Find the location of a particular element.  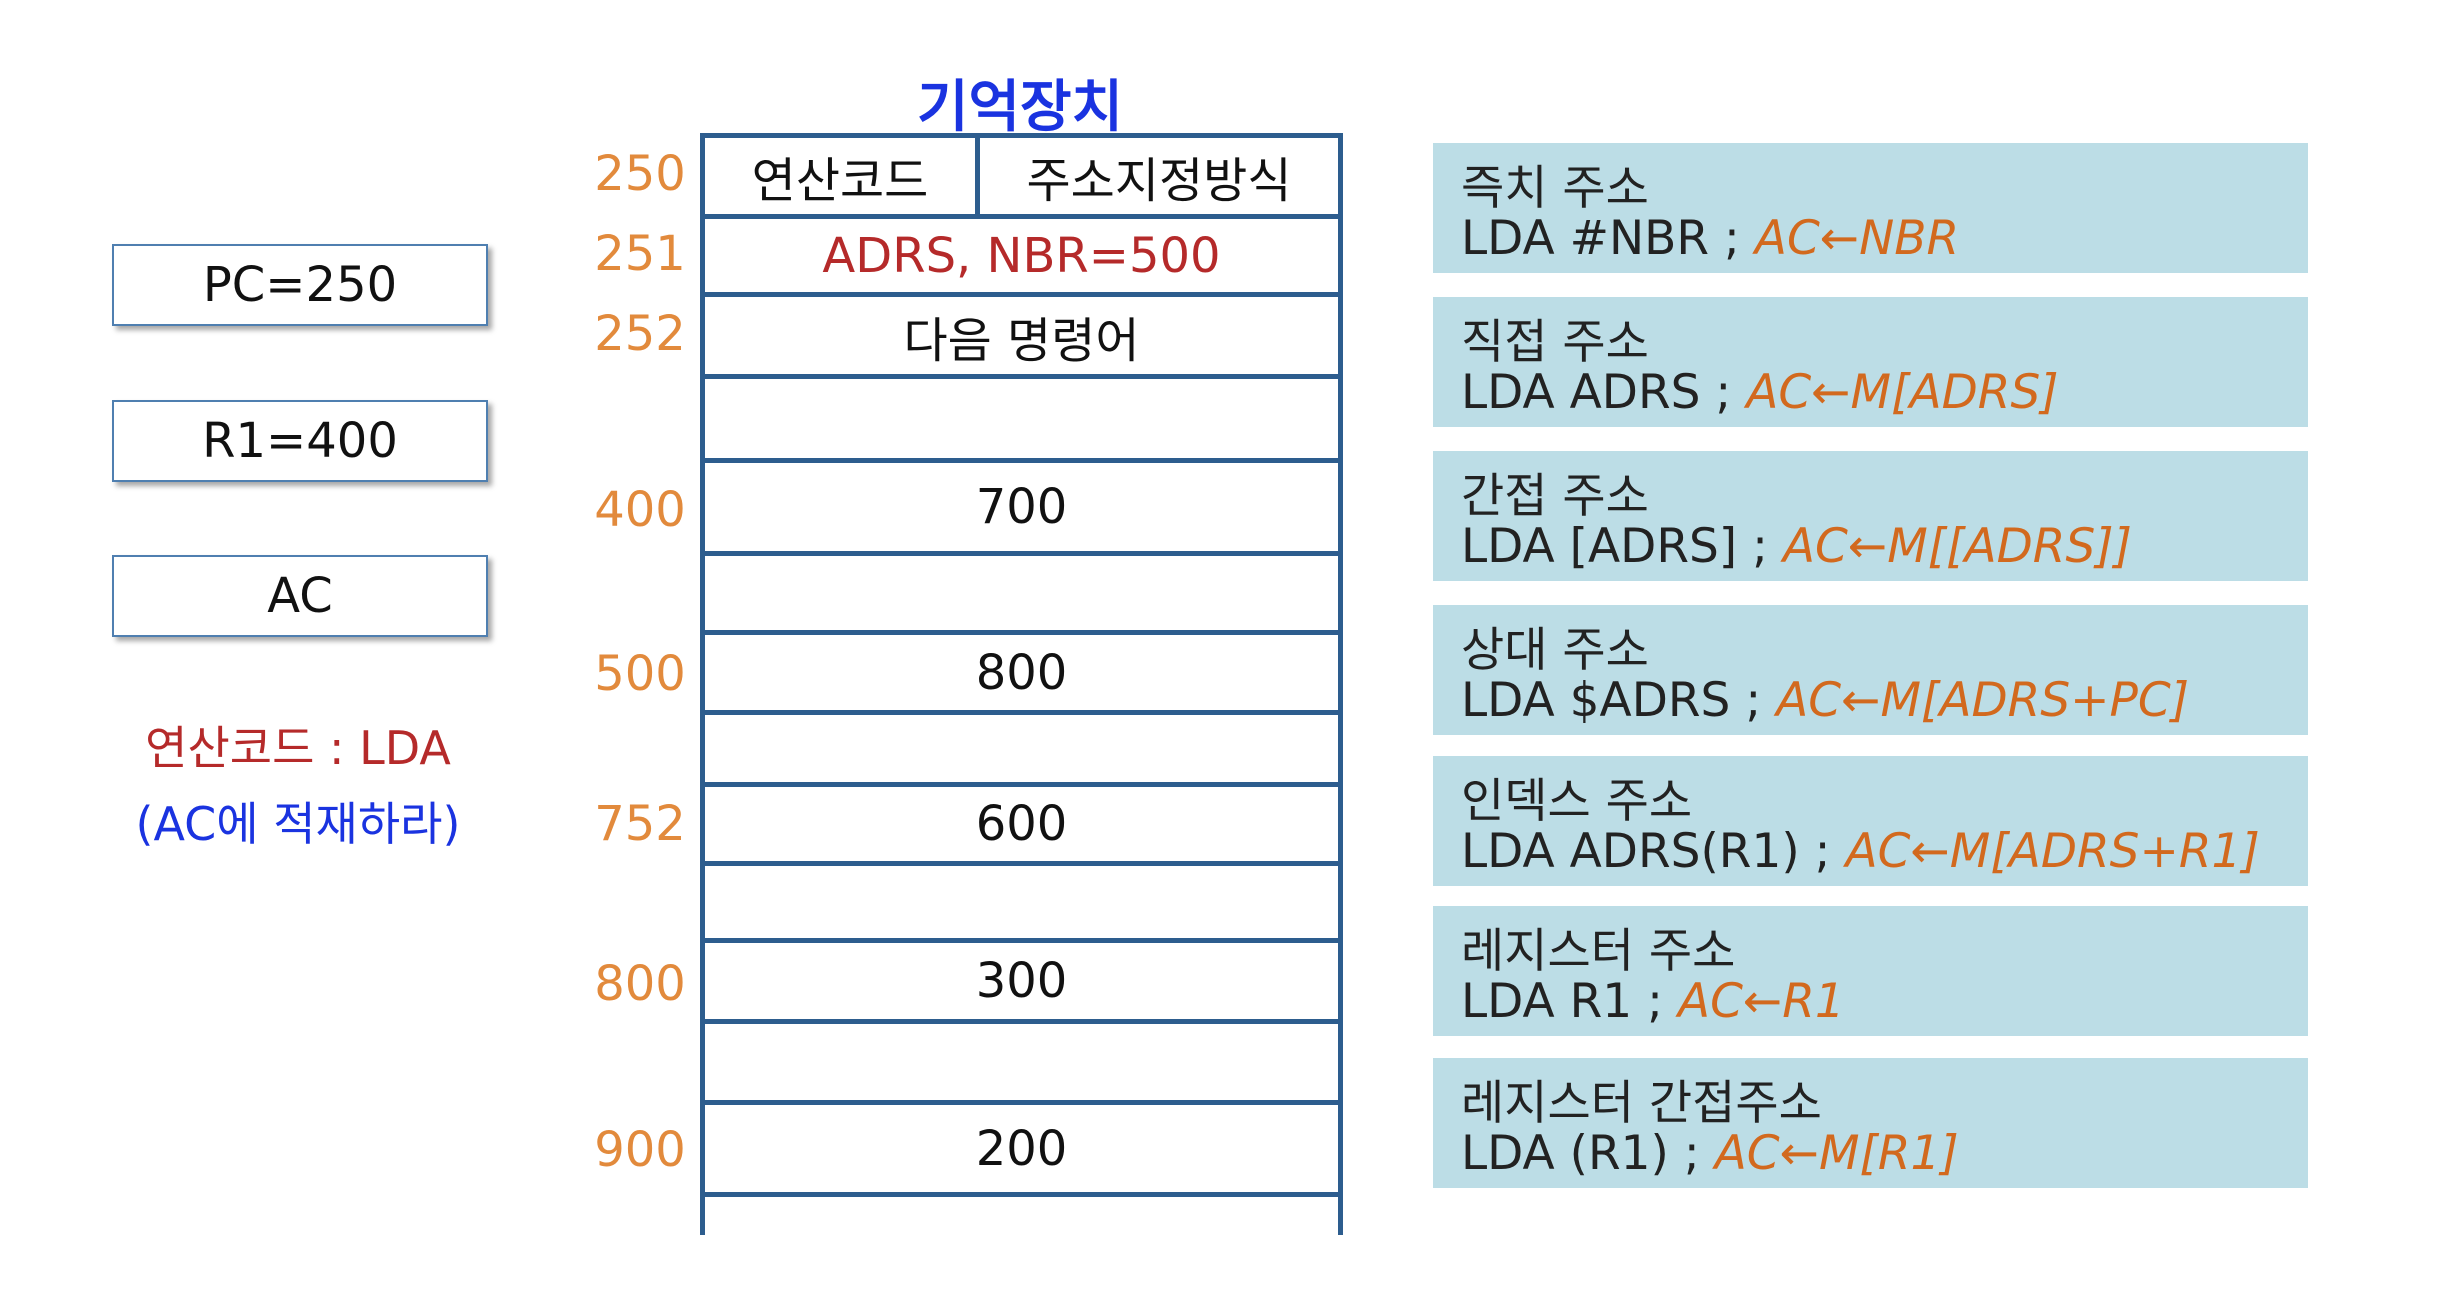

memory-cell: 600 is located at coordinates (1021, 824).